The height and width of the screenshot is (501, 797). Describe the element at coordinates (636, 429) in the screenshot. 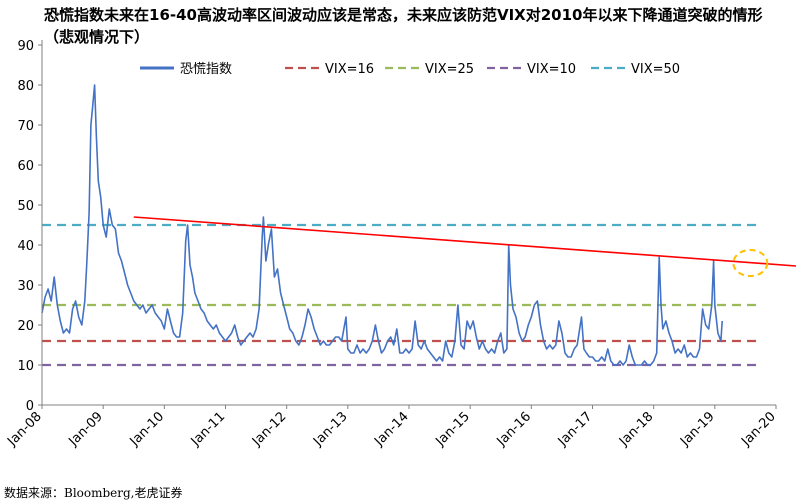

I see `x-tick-label: Jan-18` at that location.